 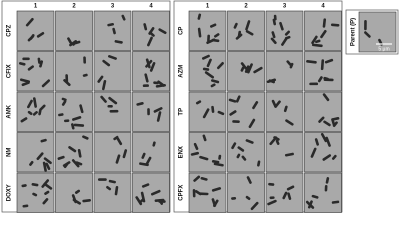 I want to click on row-label: CFIX, so click(x=10, y=71).